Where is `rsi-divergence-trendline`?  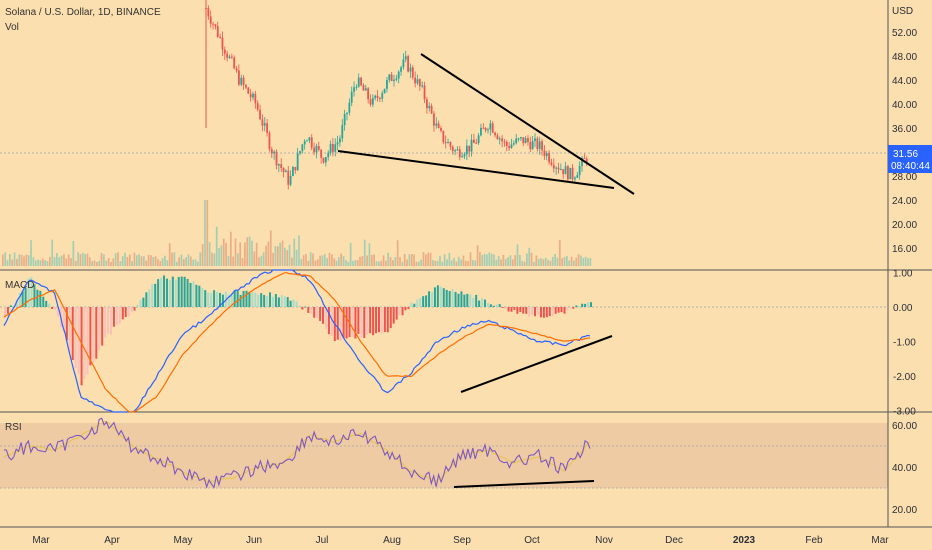 rsi-divergence-trendline is located at coordinates (524, 484).